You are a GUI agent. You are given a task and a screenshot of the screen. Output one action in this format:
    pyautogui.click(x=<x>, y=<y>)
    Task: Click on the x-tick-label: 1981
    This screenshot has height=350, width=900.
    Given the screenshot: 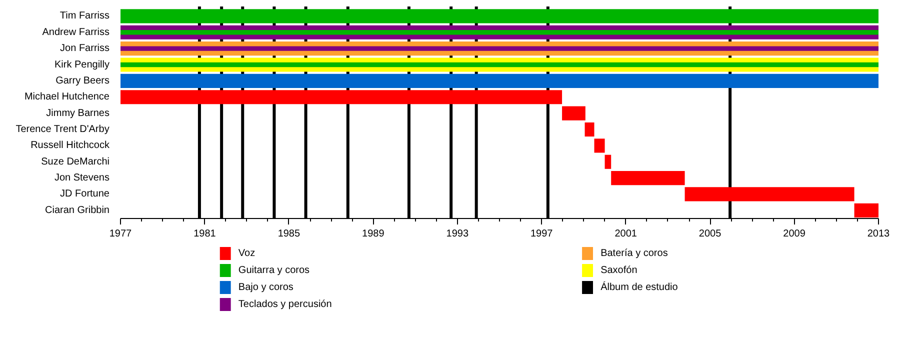 What is the action you would take?
    pyautogui.click(x=205, y=234)
    